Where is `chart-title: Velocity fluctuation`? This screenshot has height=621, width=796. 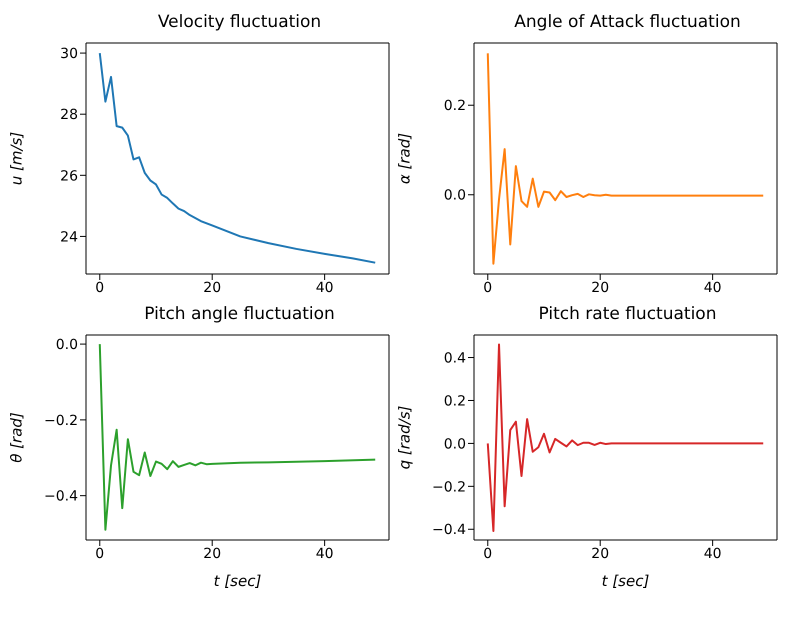
chart-title: Velocity fluctuation is located at coordinates (239, 22).